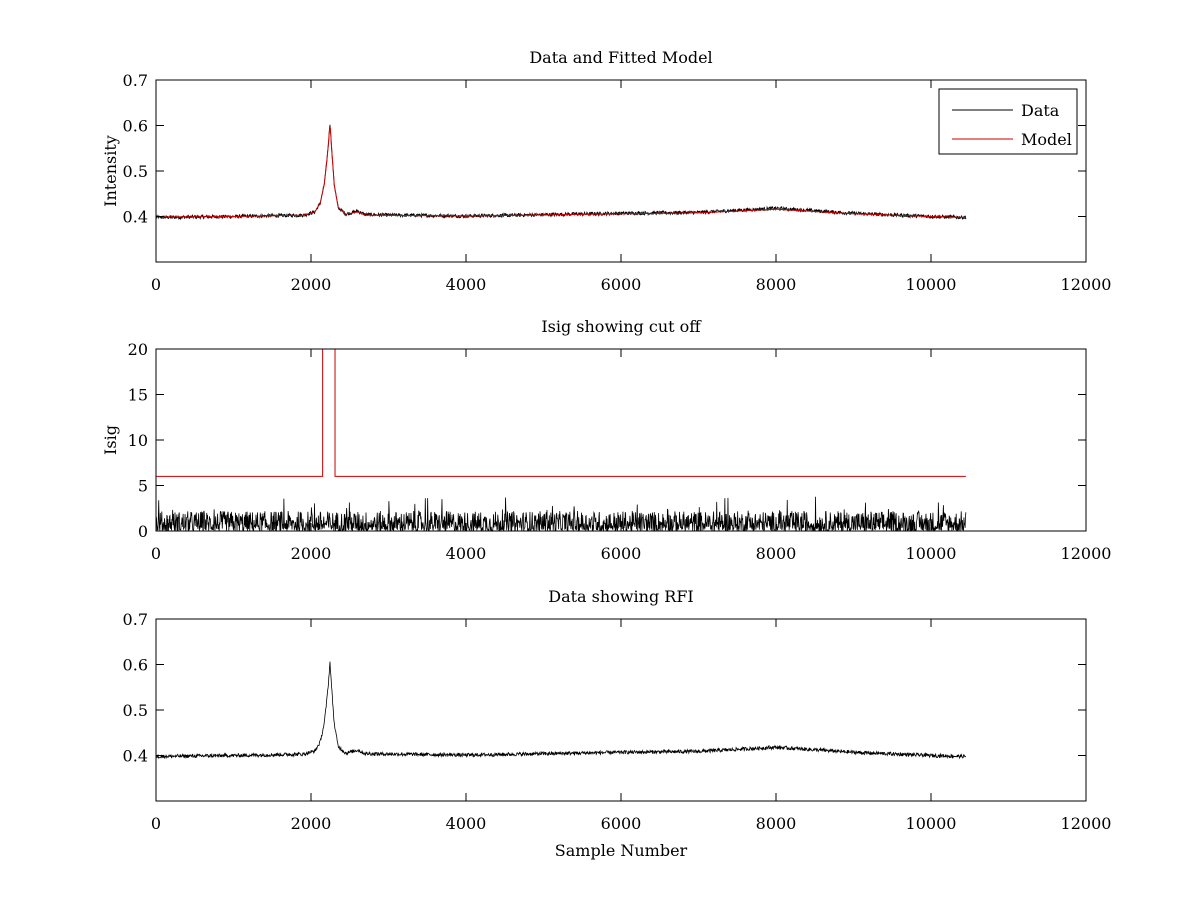 The height and width of the screenshot is (900, 1200). I want to click on legend-box, so click(1008, 121).